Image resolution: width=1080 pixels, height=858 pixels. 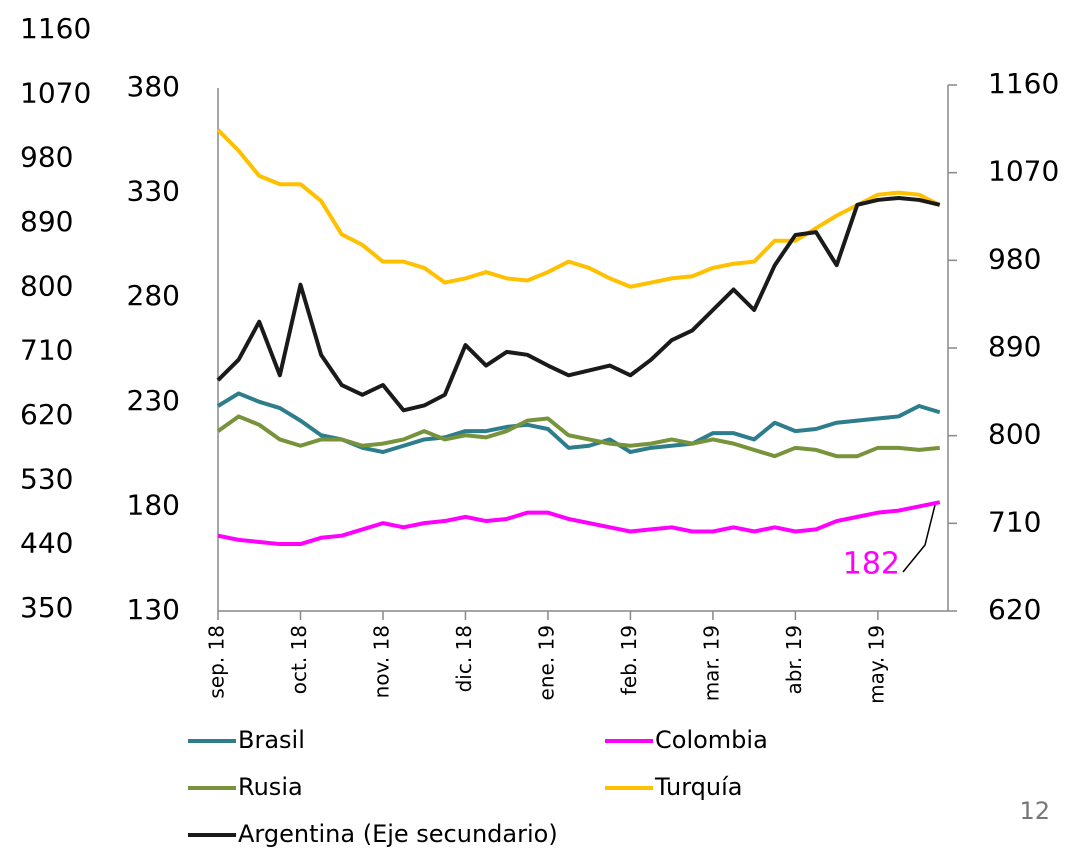 I want to click on x-tick-label: ene. 19, so click(x=546, y=662).